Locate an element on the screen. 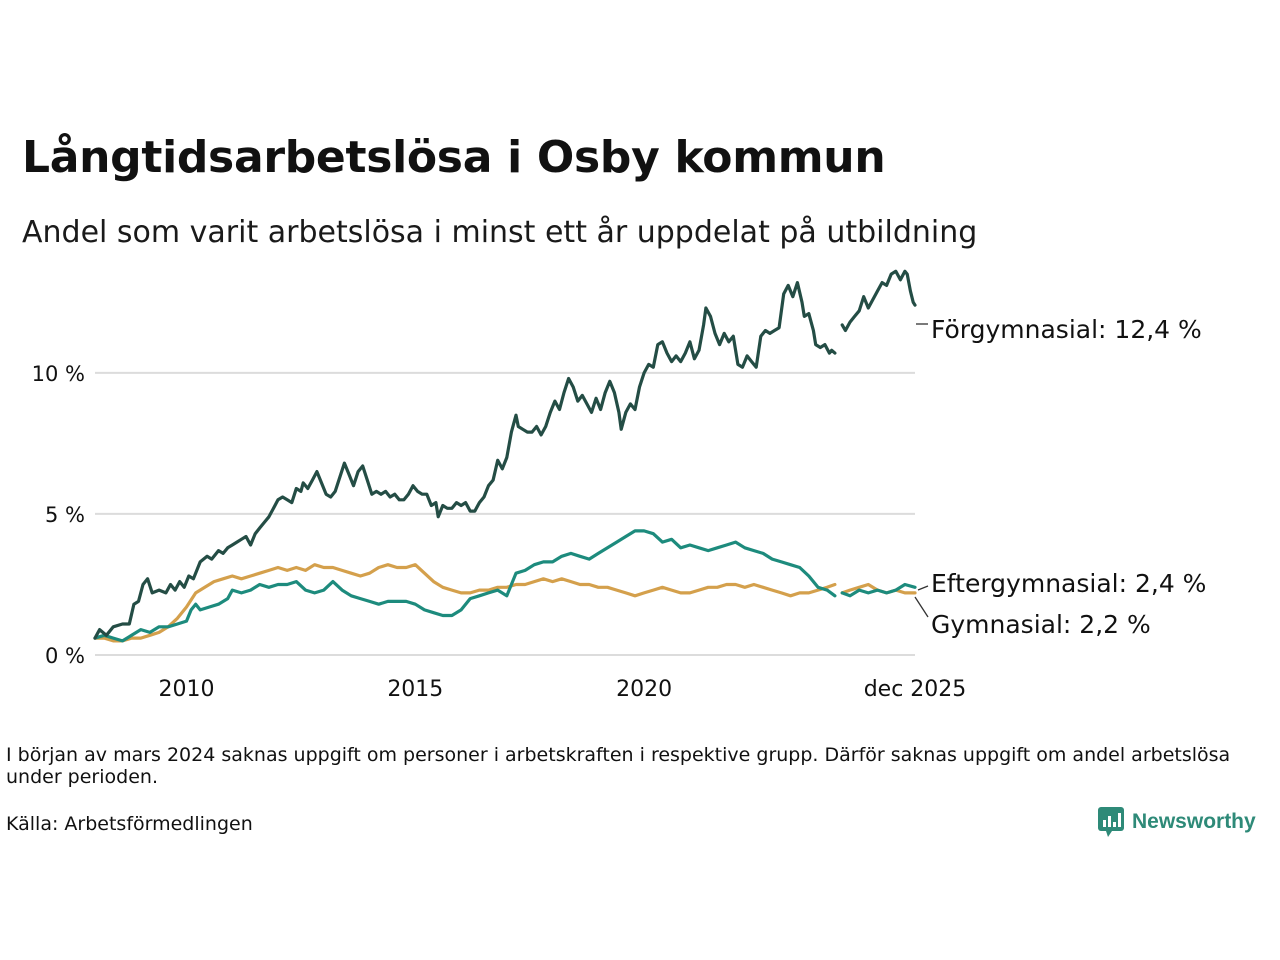 This screenshot has width=1280, height=960. x-tick-label: 2010 is located at coordinates (187, 689).